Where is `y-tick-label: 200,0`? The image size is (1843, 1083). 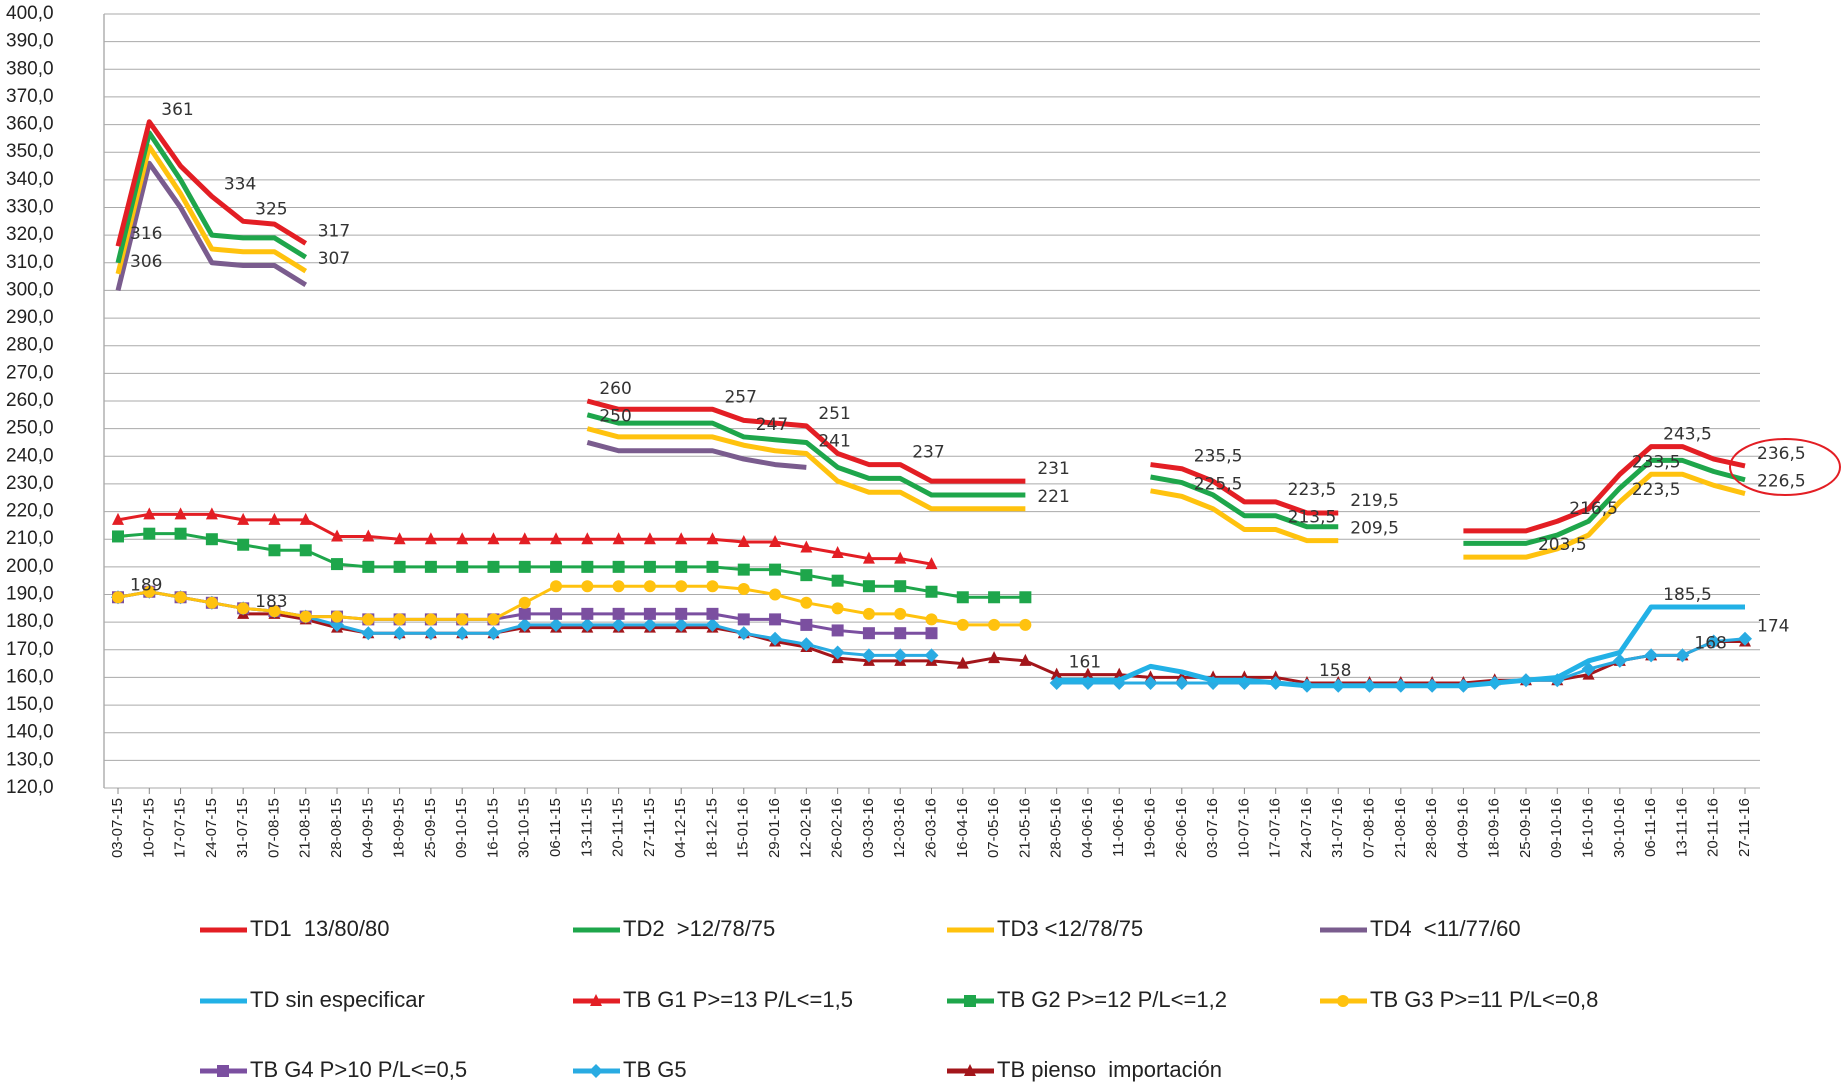 y-tick-label: 200,0 is located at coordinates (30, 566).